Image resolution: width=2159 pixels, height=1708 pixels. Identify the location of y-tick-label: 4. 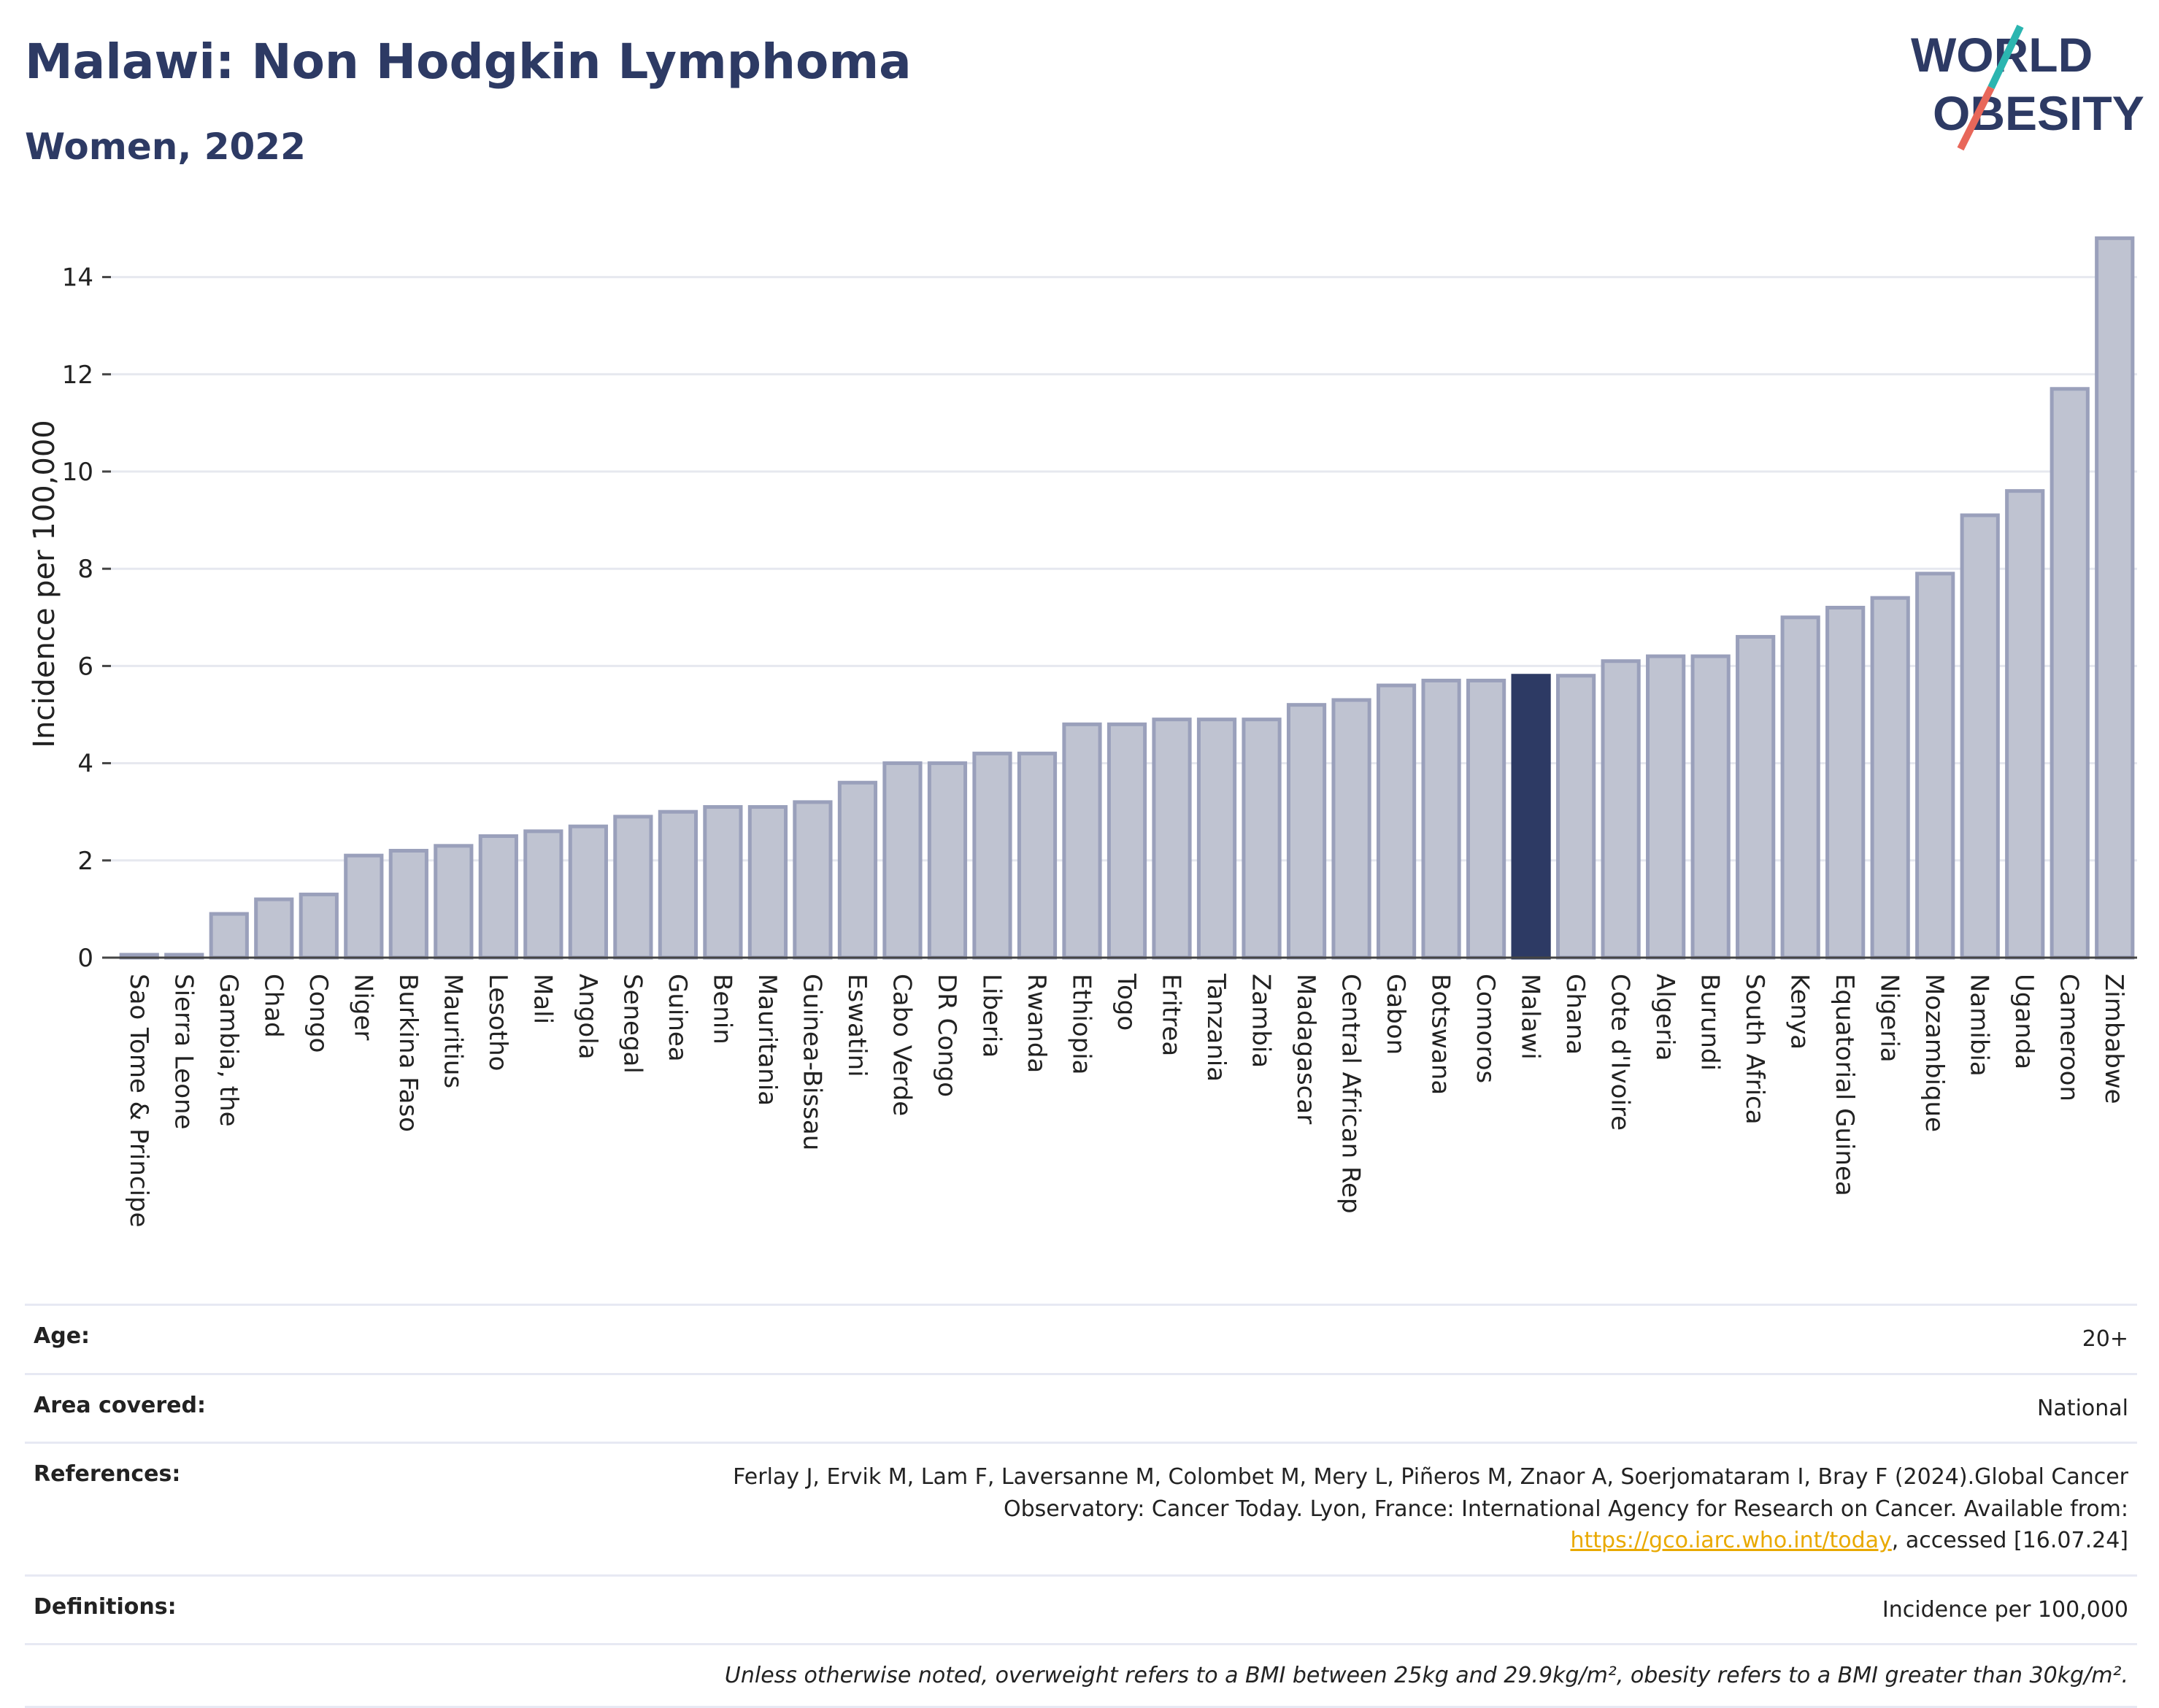
(85, 764).